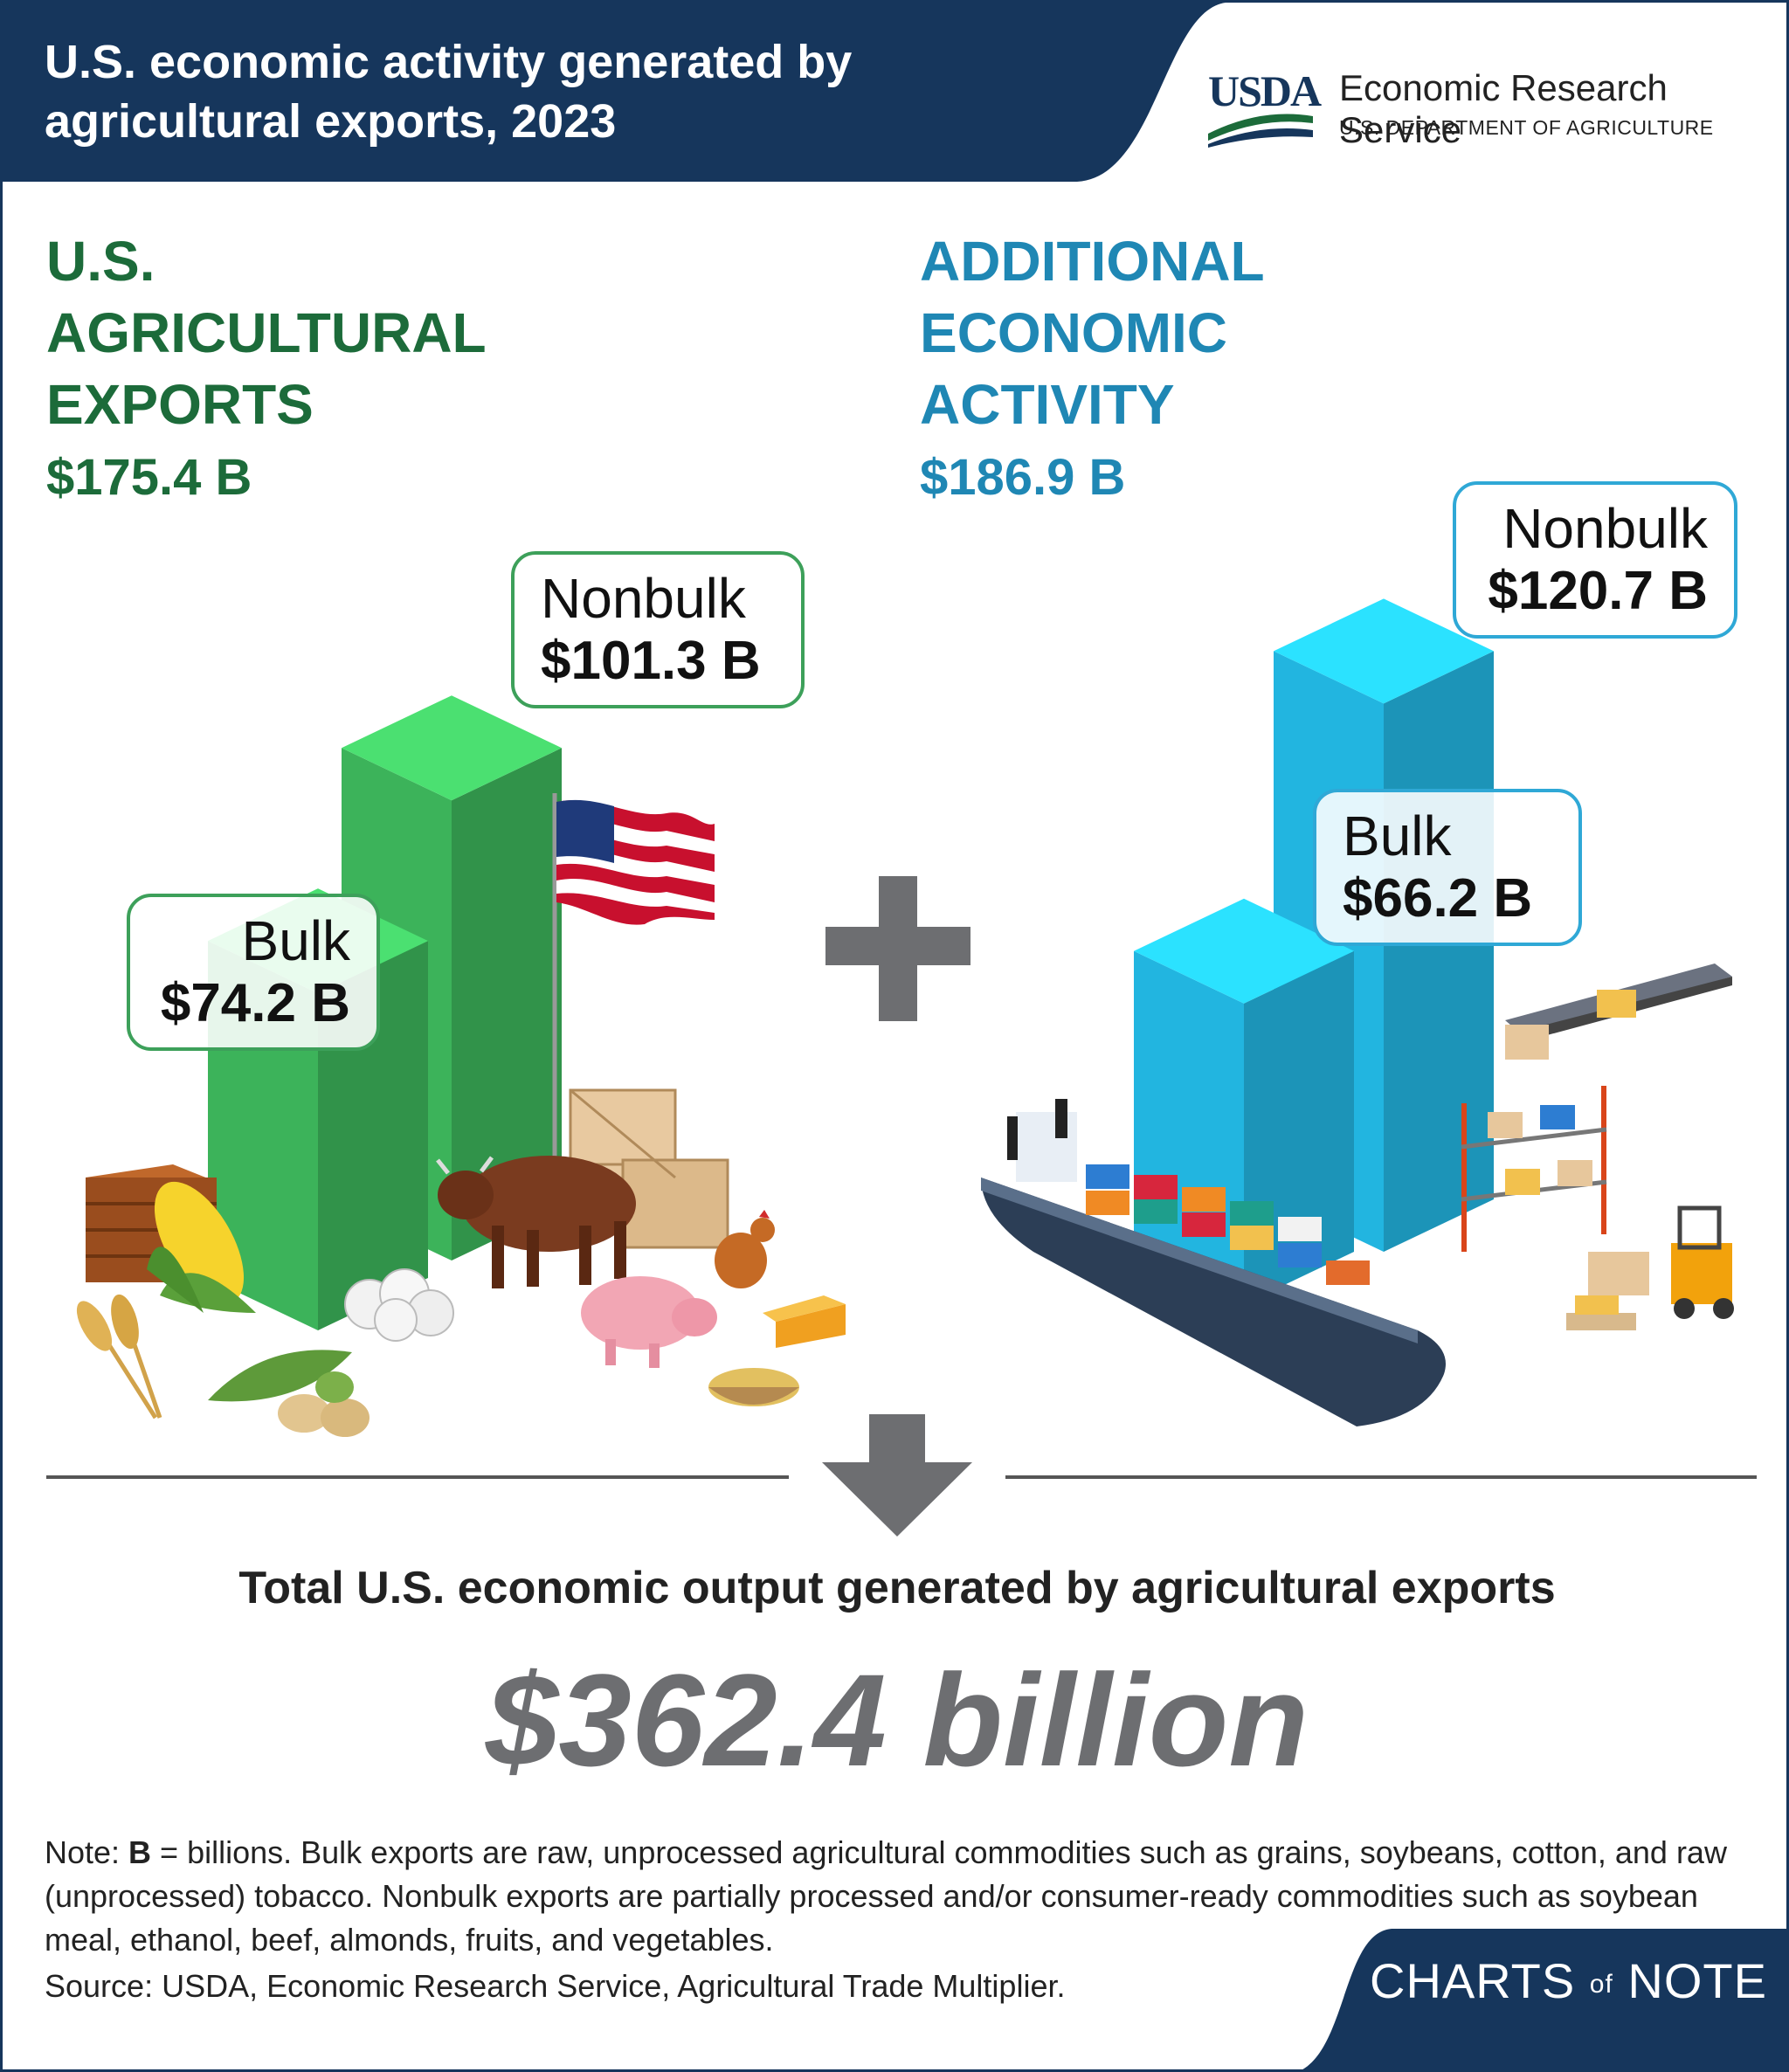 The height and width of the screenshot is (2072, 1789). Describe the element at coordinates (180, 404) in the screenshot. I see `left-heading-line-3: EXPORTS` at that location.